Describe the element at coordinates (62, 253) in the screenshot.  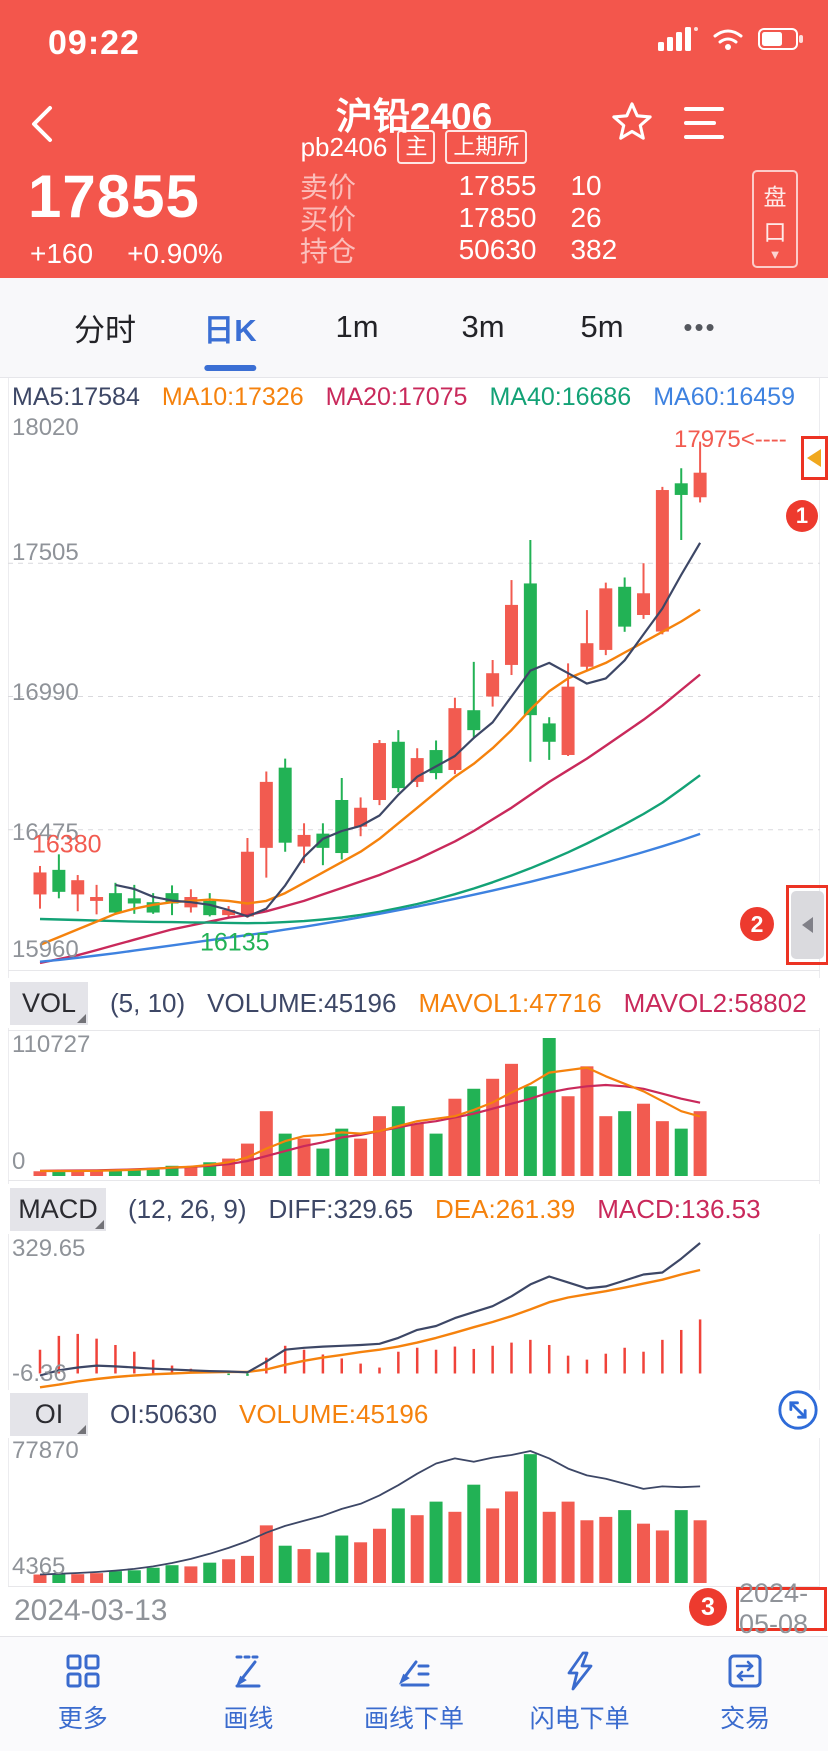
I see `price-change: +160` at that location.